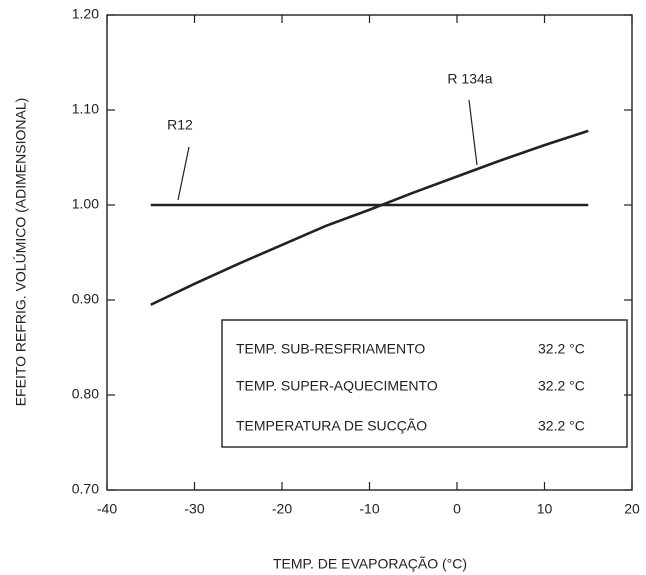  What do you see at coordinates (85, 394) in the screenshot?
I see `y-tick-label: 0.80` at bounding box center [85, 394].